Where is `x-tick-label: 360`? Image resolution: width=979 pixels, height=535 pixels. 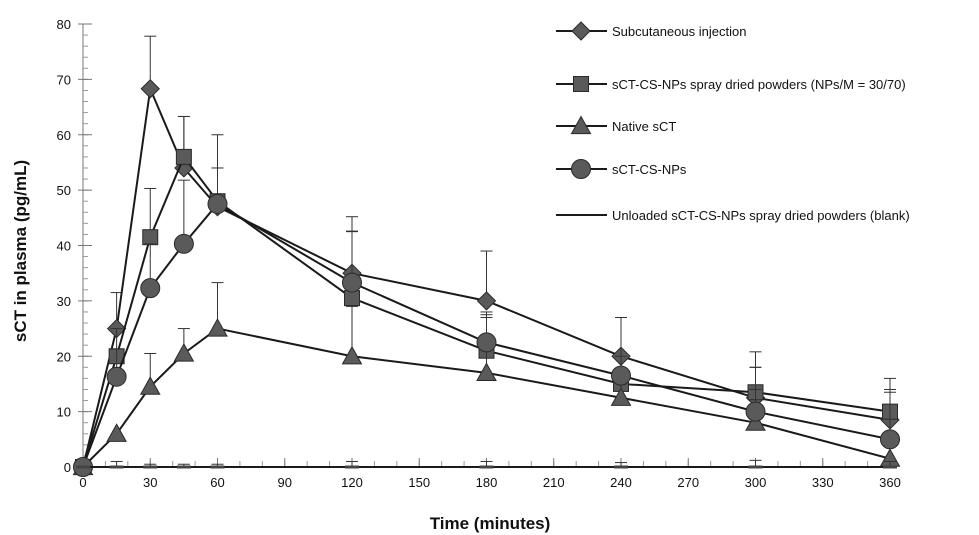 x-tick-label: 360 is located at coordinates (890, 482).